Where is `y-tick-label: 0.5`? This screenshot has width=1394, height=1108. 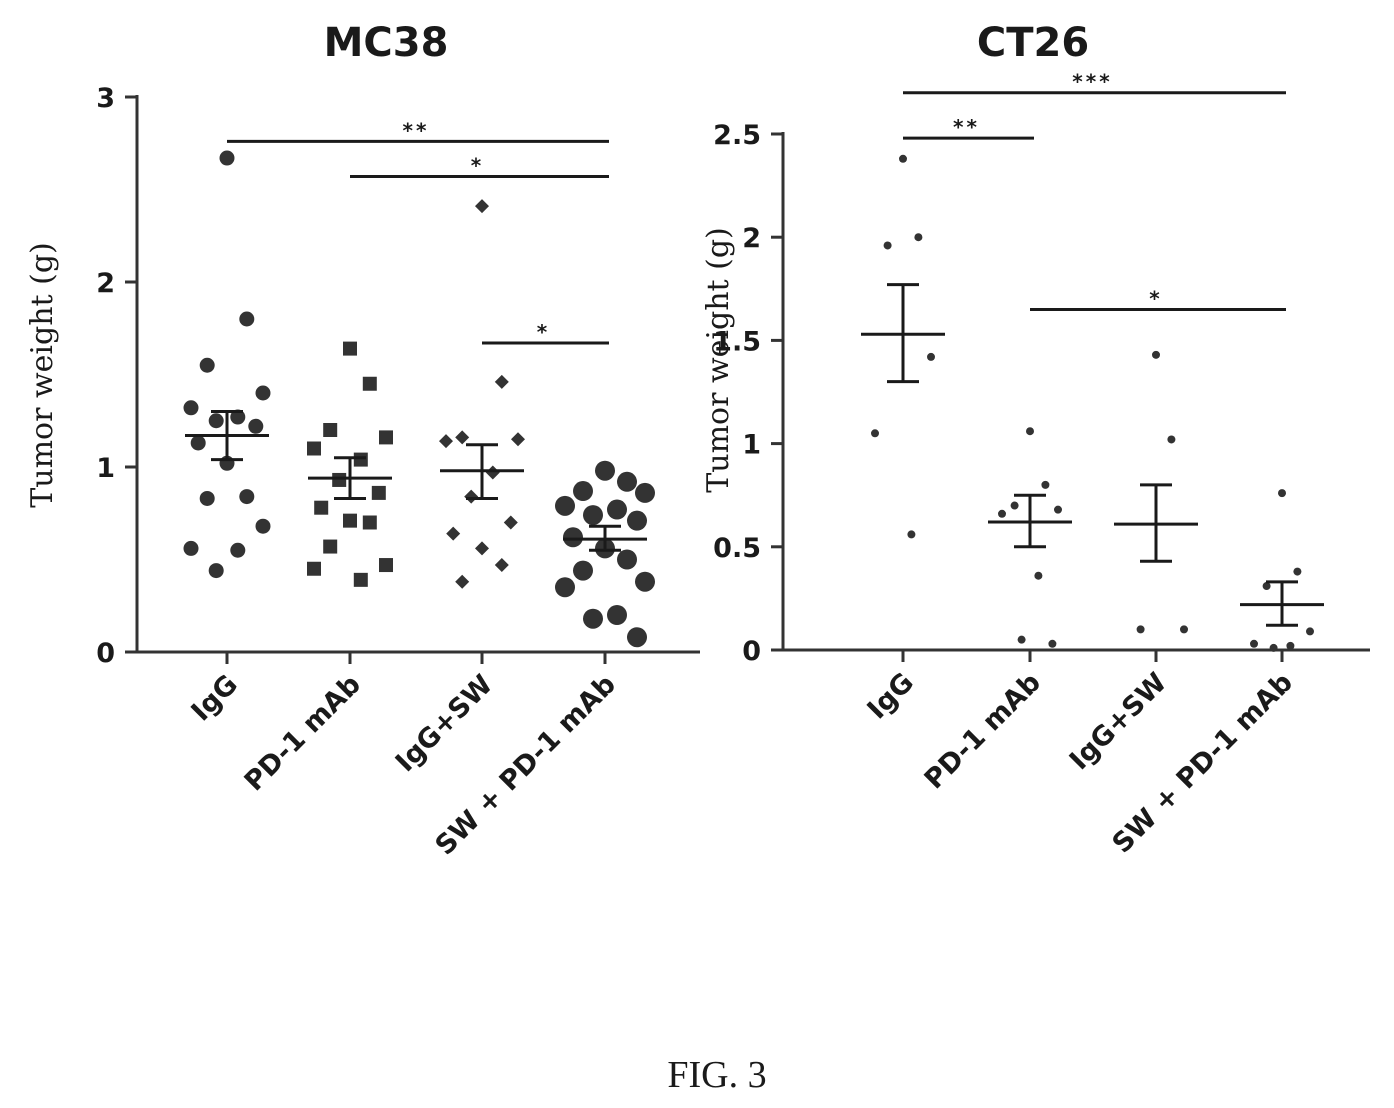 y-tick-label: 0.5 is located at coordinates (737, 548).